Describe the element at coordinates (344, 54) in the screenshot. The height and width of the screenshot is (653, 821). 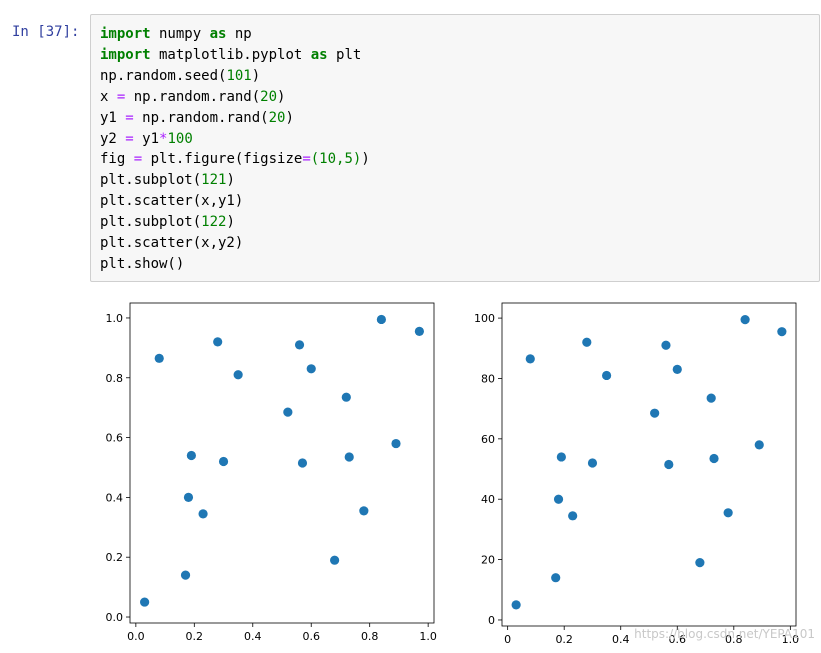
I see `code-token: plt` at that location.